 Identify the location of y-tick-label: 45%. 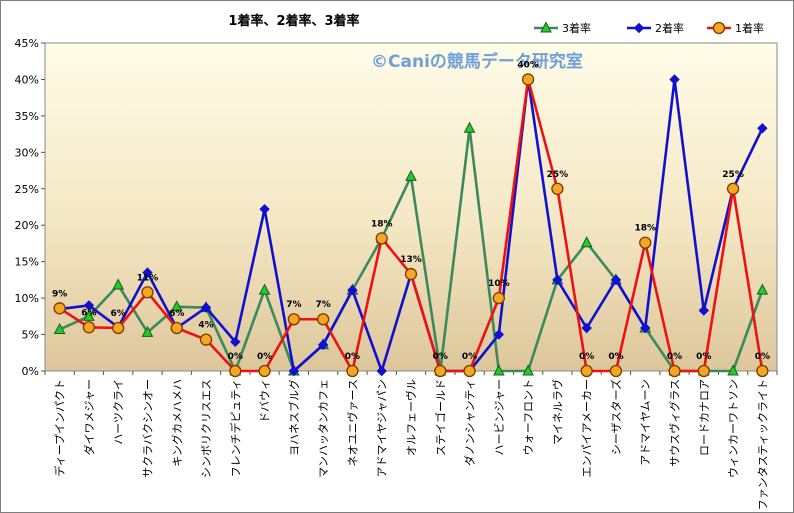
(27, 43).